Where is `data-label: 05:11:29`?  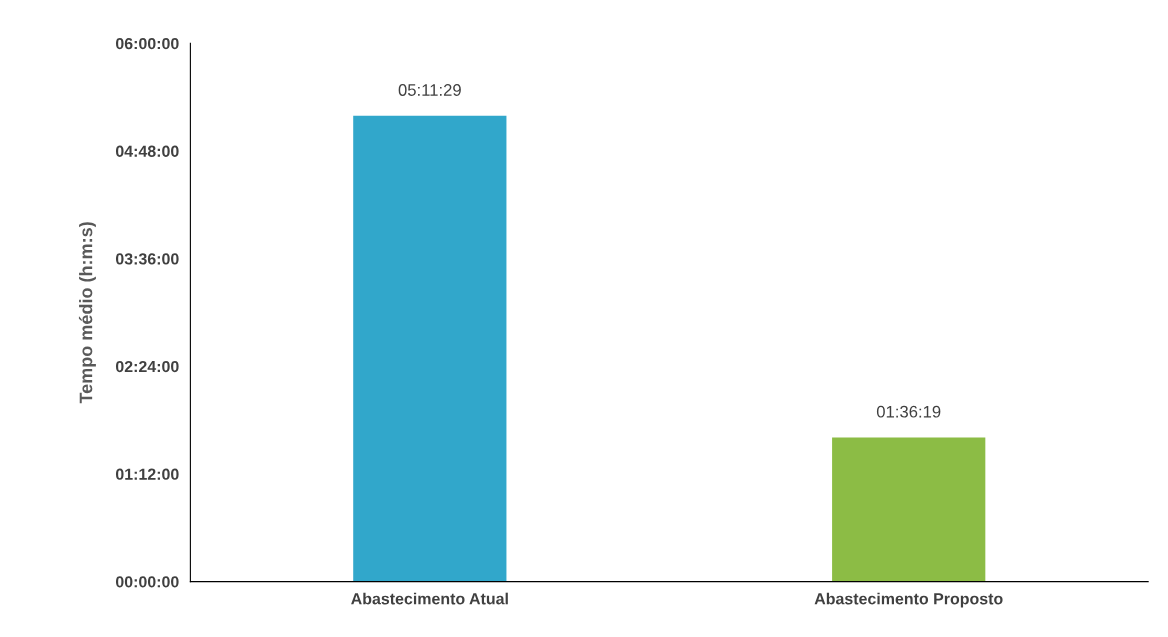 data-label: 05:11:29 is located at coordinates (429, 90).